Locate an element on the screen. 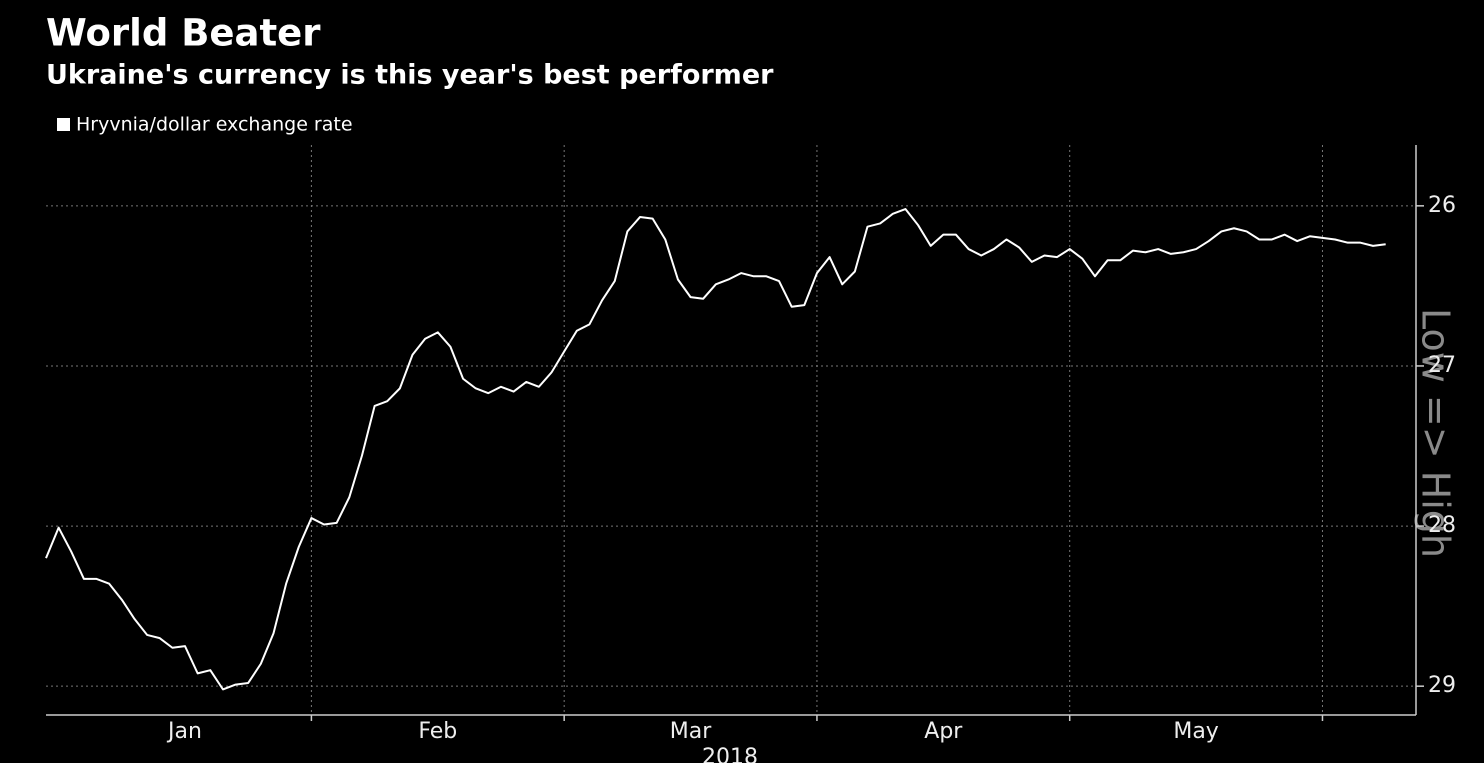  y-tick-label: 29 is located at coordinates (1442, 685).